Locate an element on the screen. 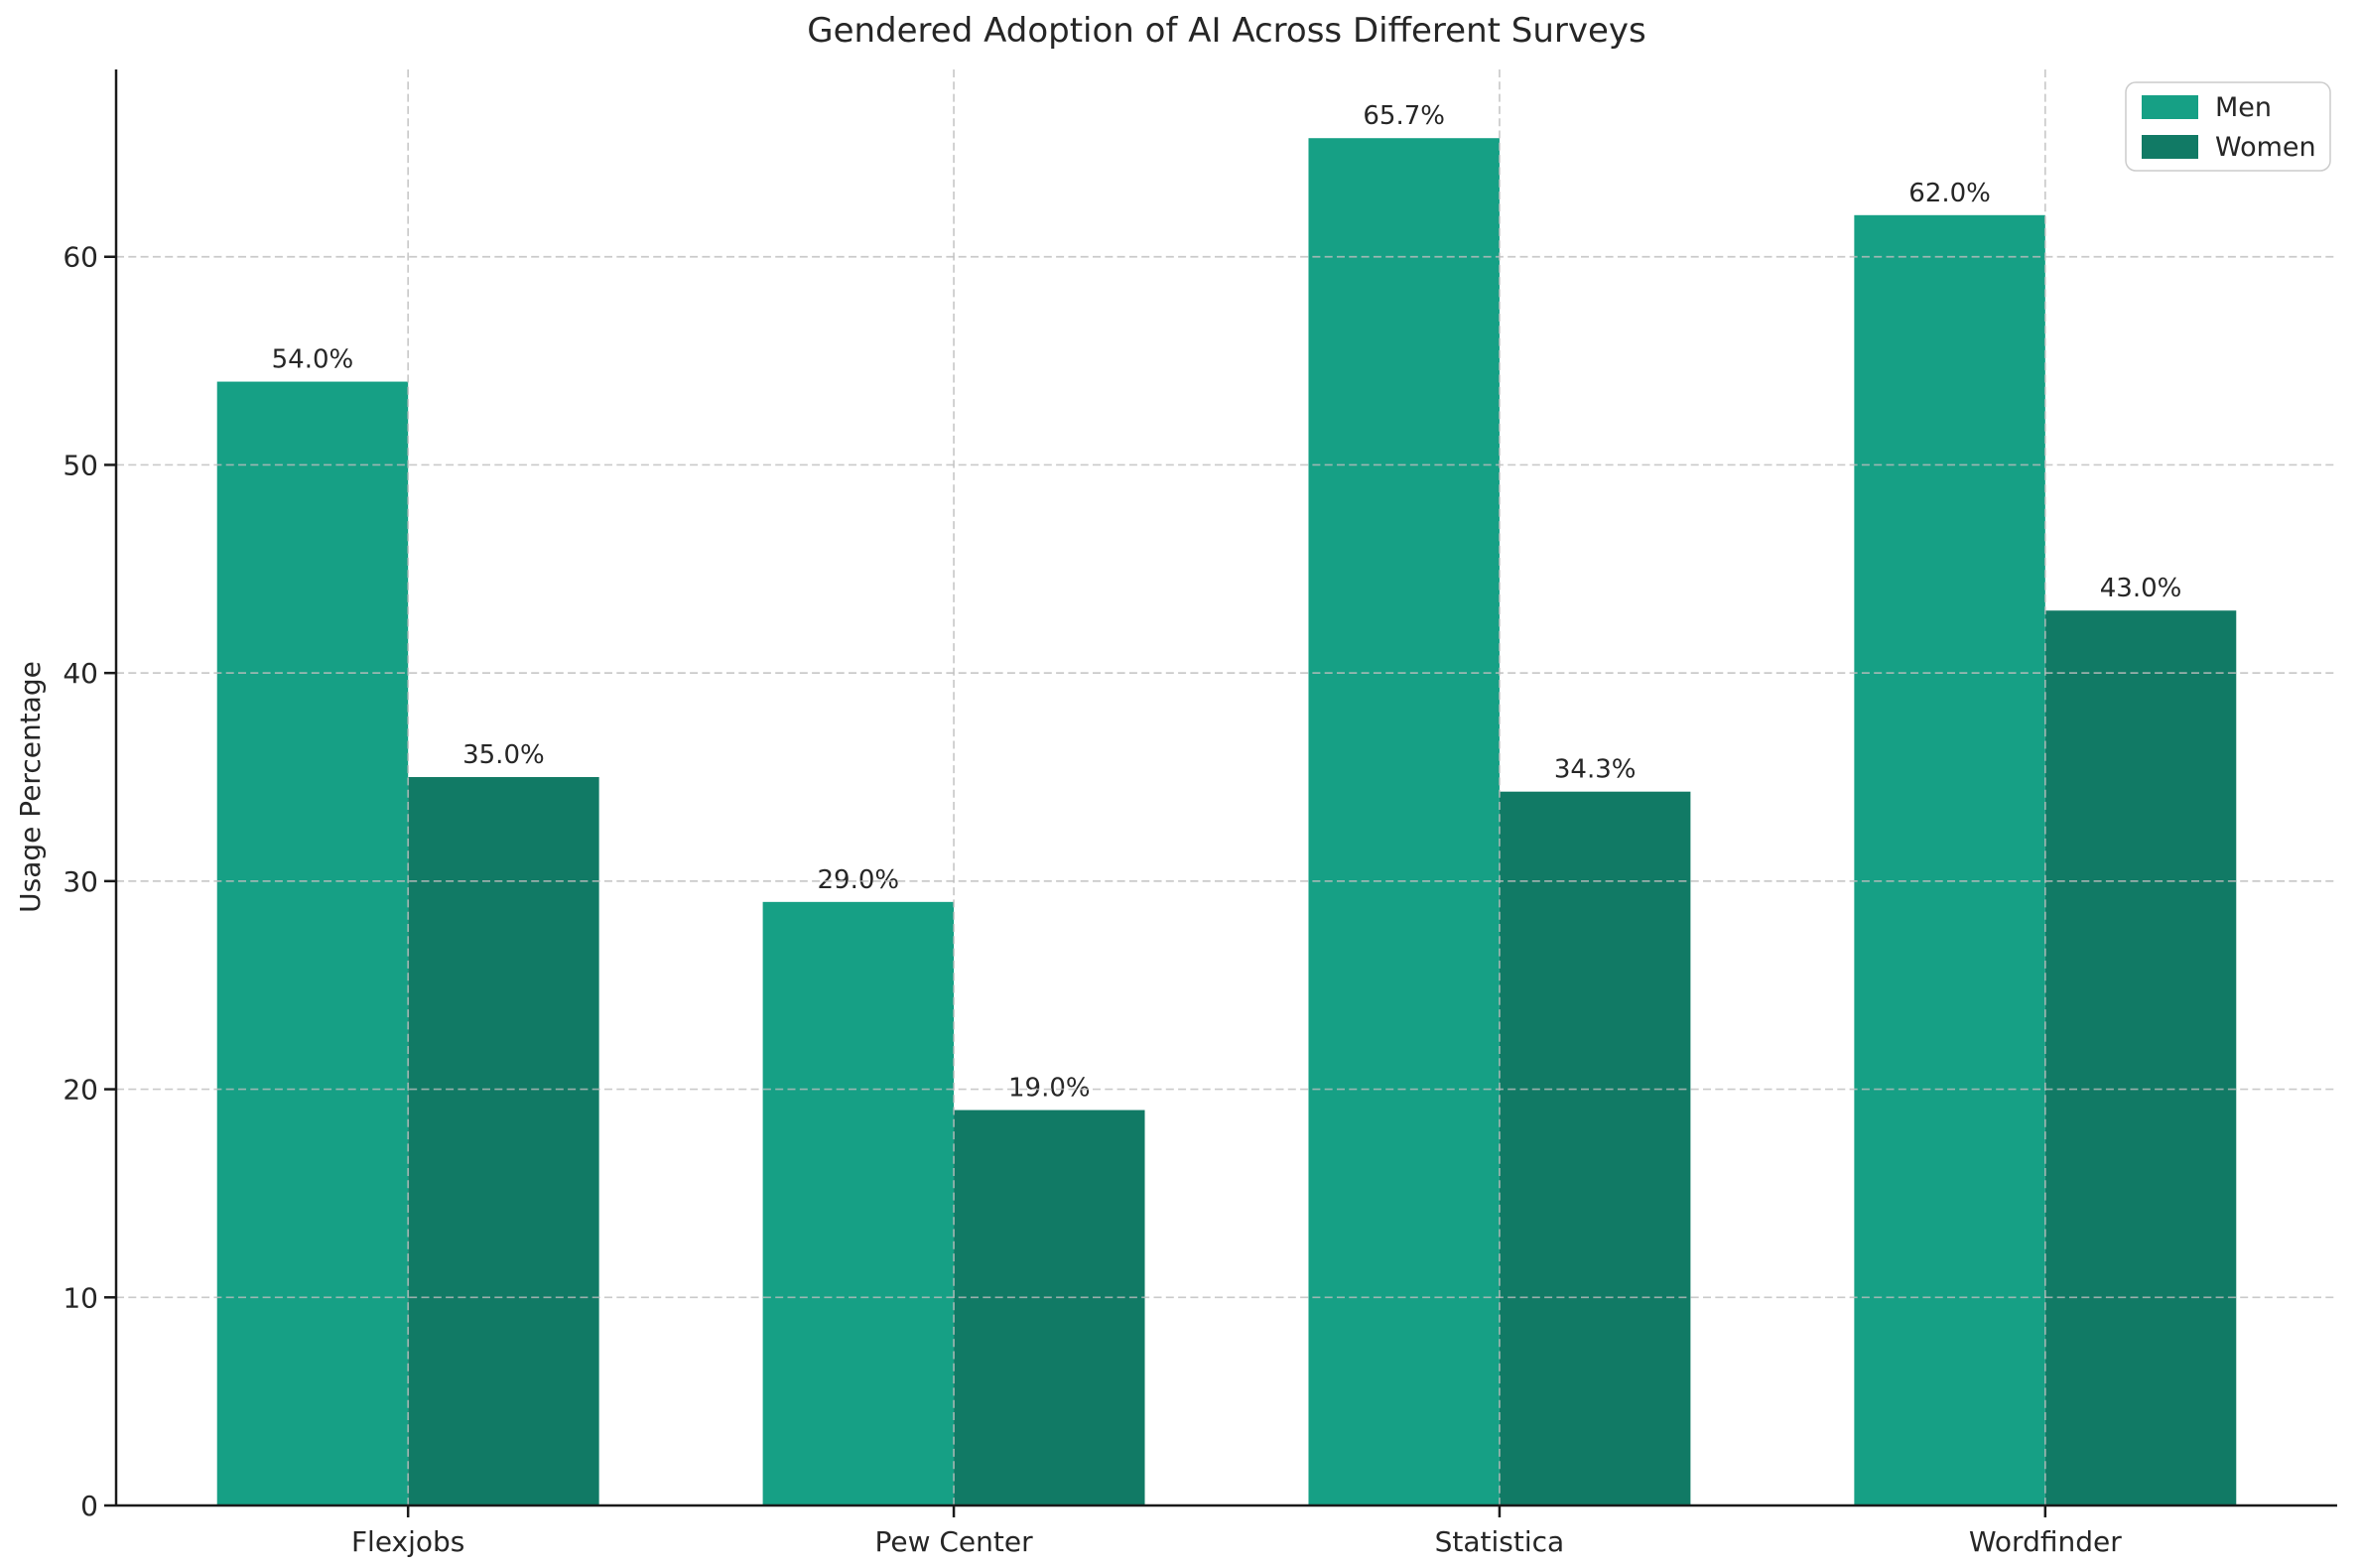 This screenshot has width=2361, height=1568. x-tick-label-pew-center: Pew Center is located at coordinates (954, 1541).